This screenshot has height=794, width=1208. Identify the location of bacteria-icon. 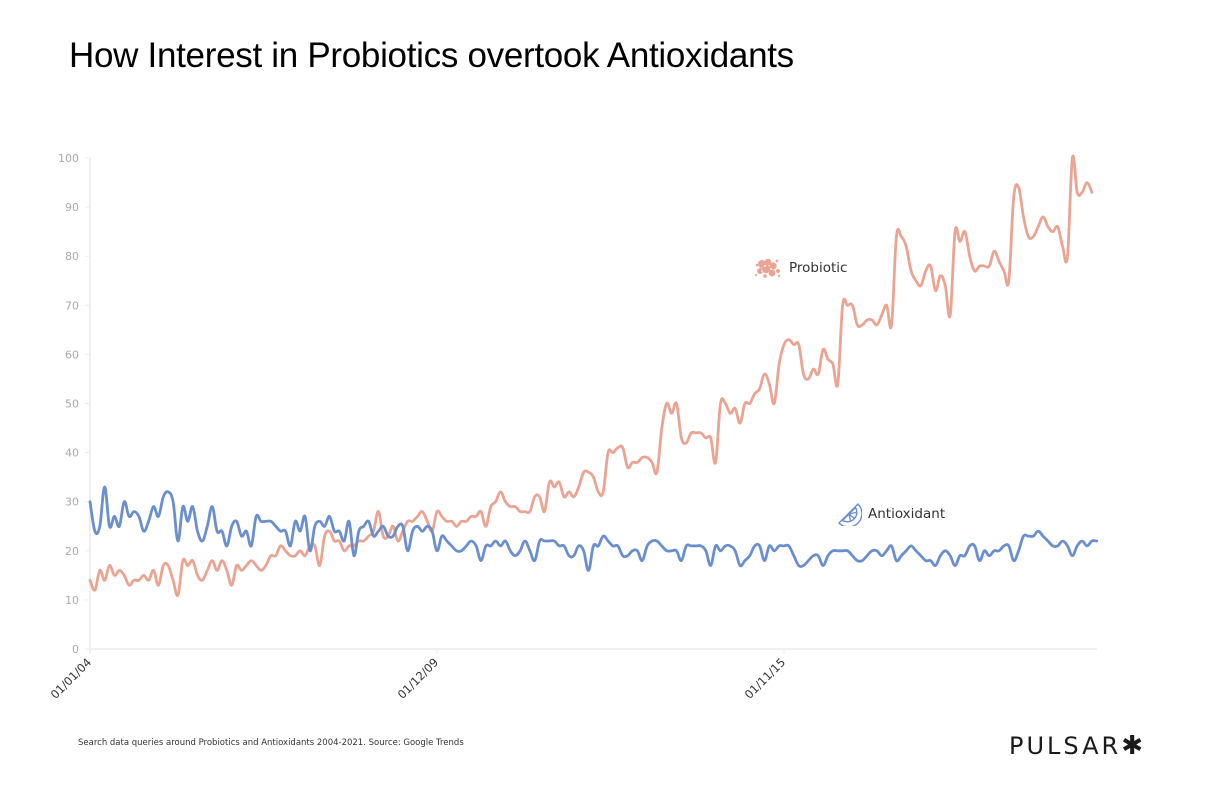
(767, 268).